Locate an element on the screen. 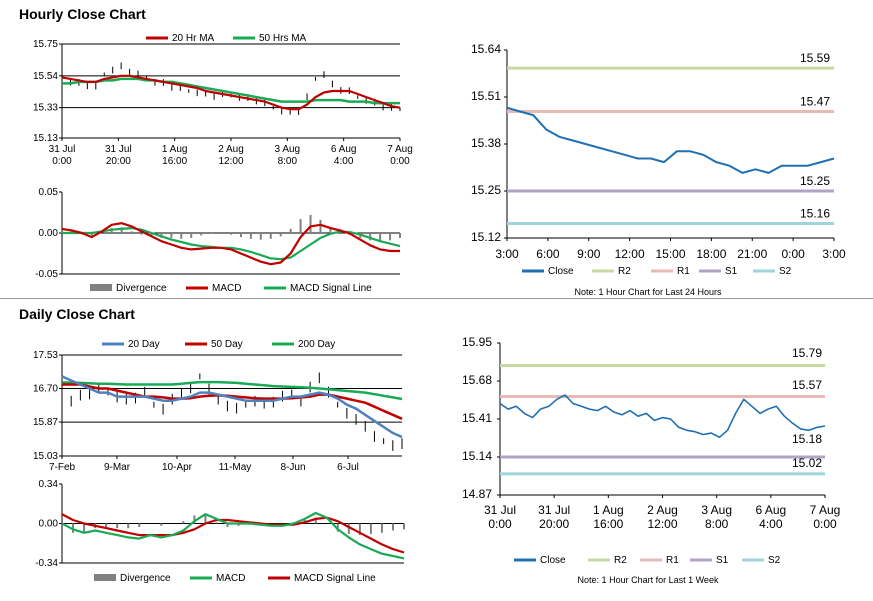  hourly-price-legend-label: 20 Hr MA is located at coordinates (193, 38).